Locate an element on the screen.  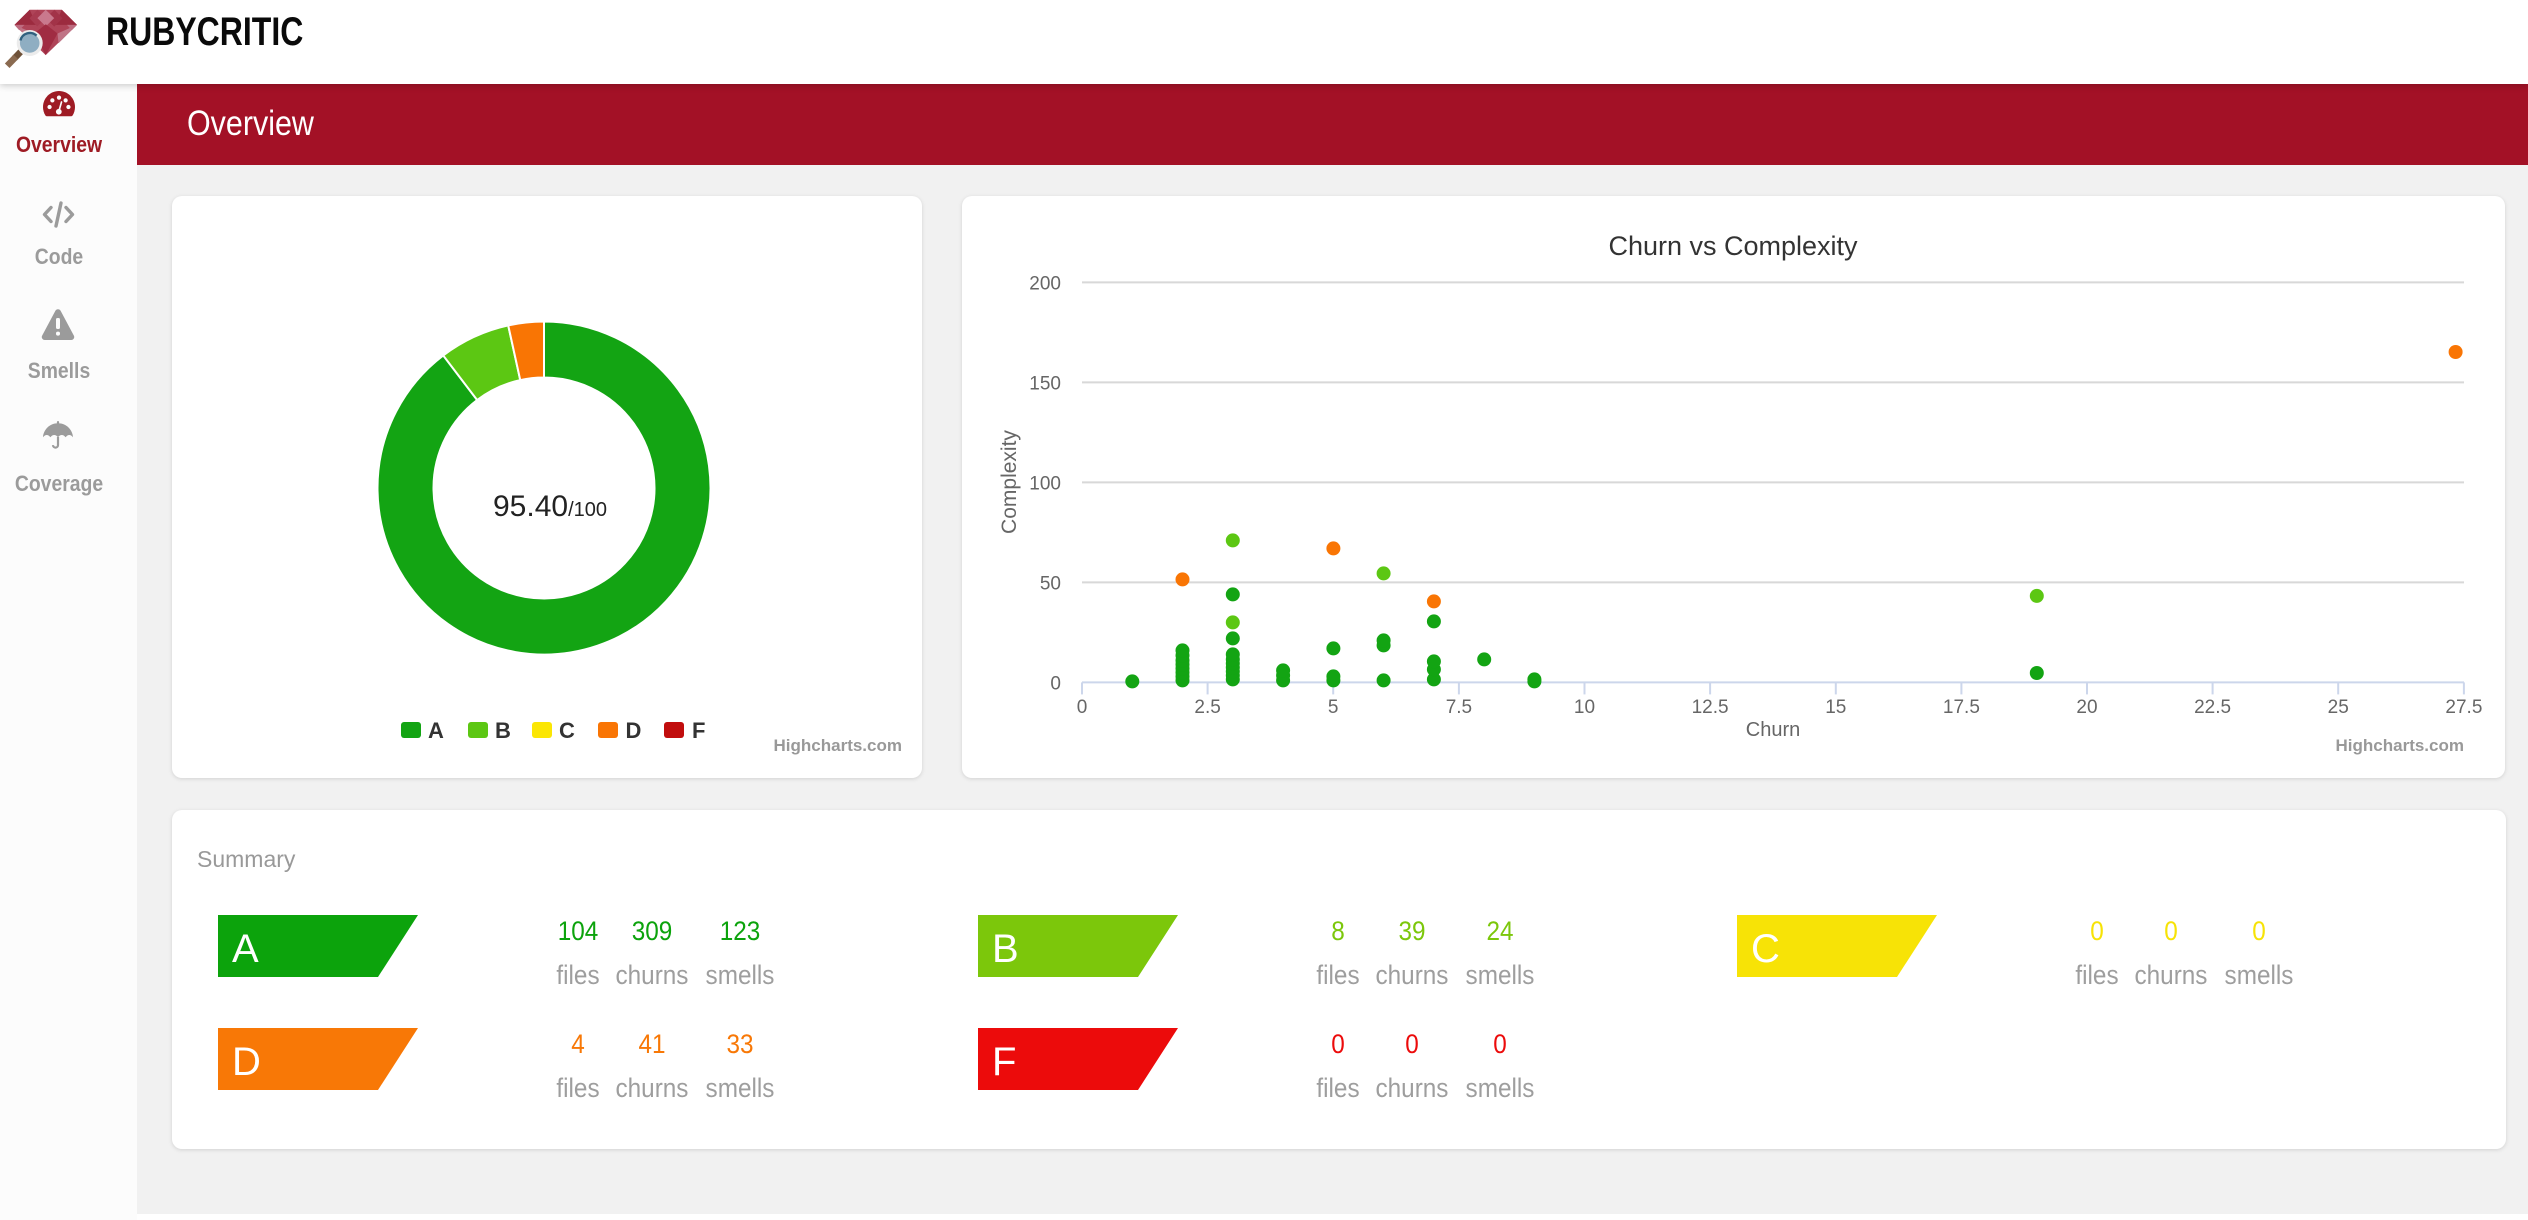
svg-text: 2.5 is located at coordinates (1207, 707).